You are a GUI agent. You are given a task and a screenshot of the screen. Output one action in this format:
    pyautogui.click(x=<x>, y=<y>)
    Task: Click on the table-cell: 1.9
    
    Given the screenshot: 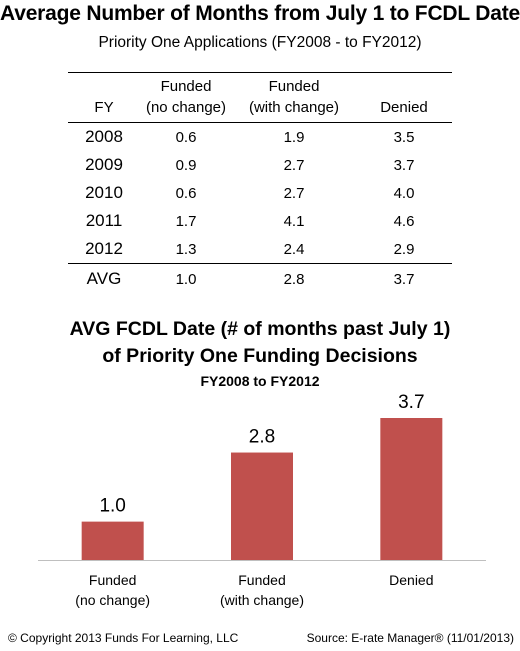 What is the action you would take?
    pyautogui.click(x=294, y=137)
    